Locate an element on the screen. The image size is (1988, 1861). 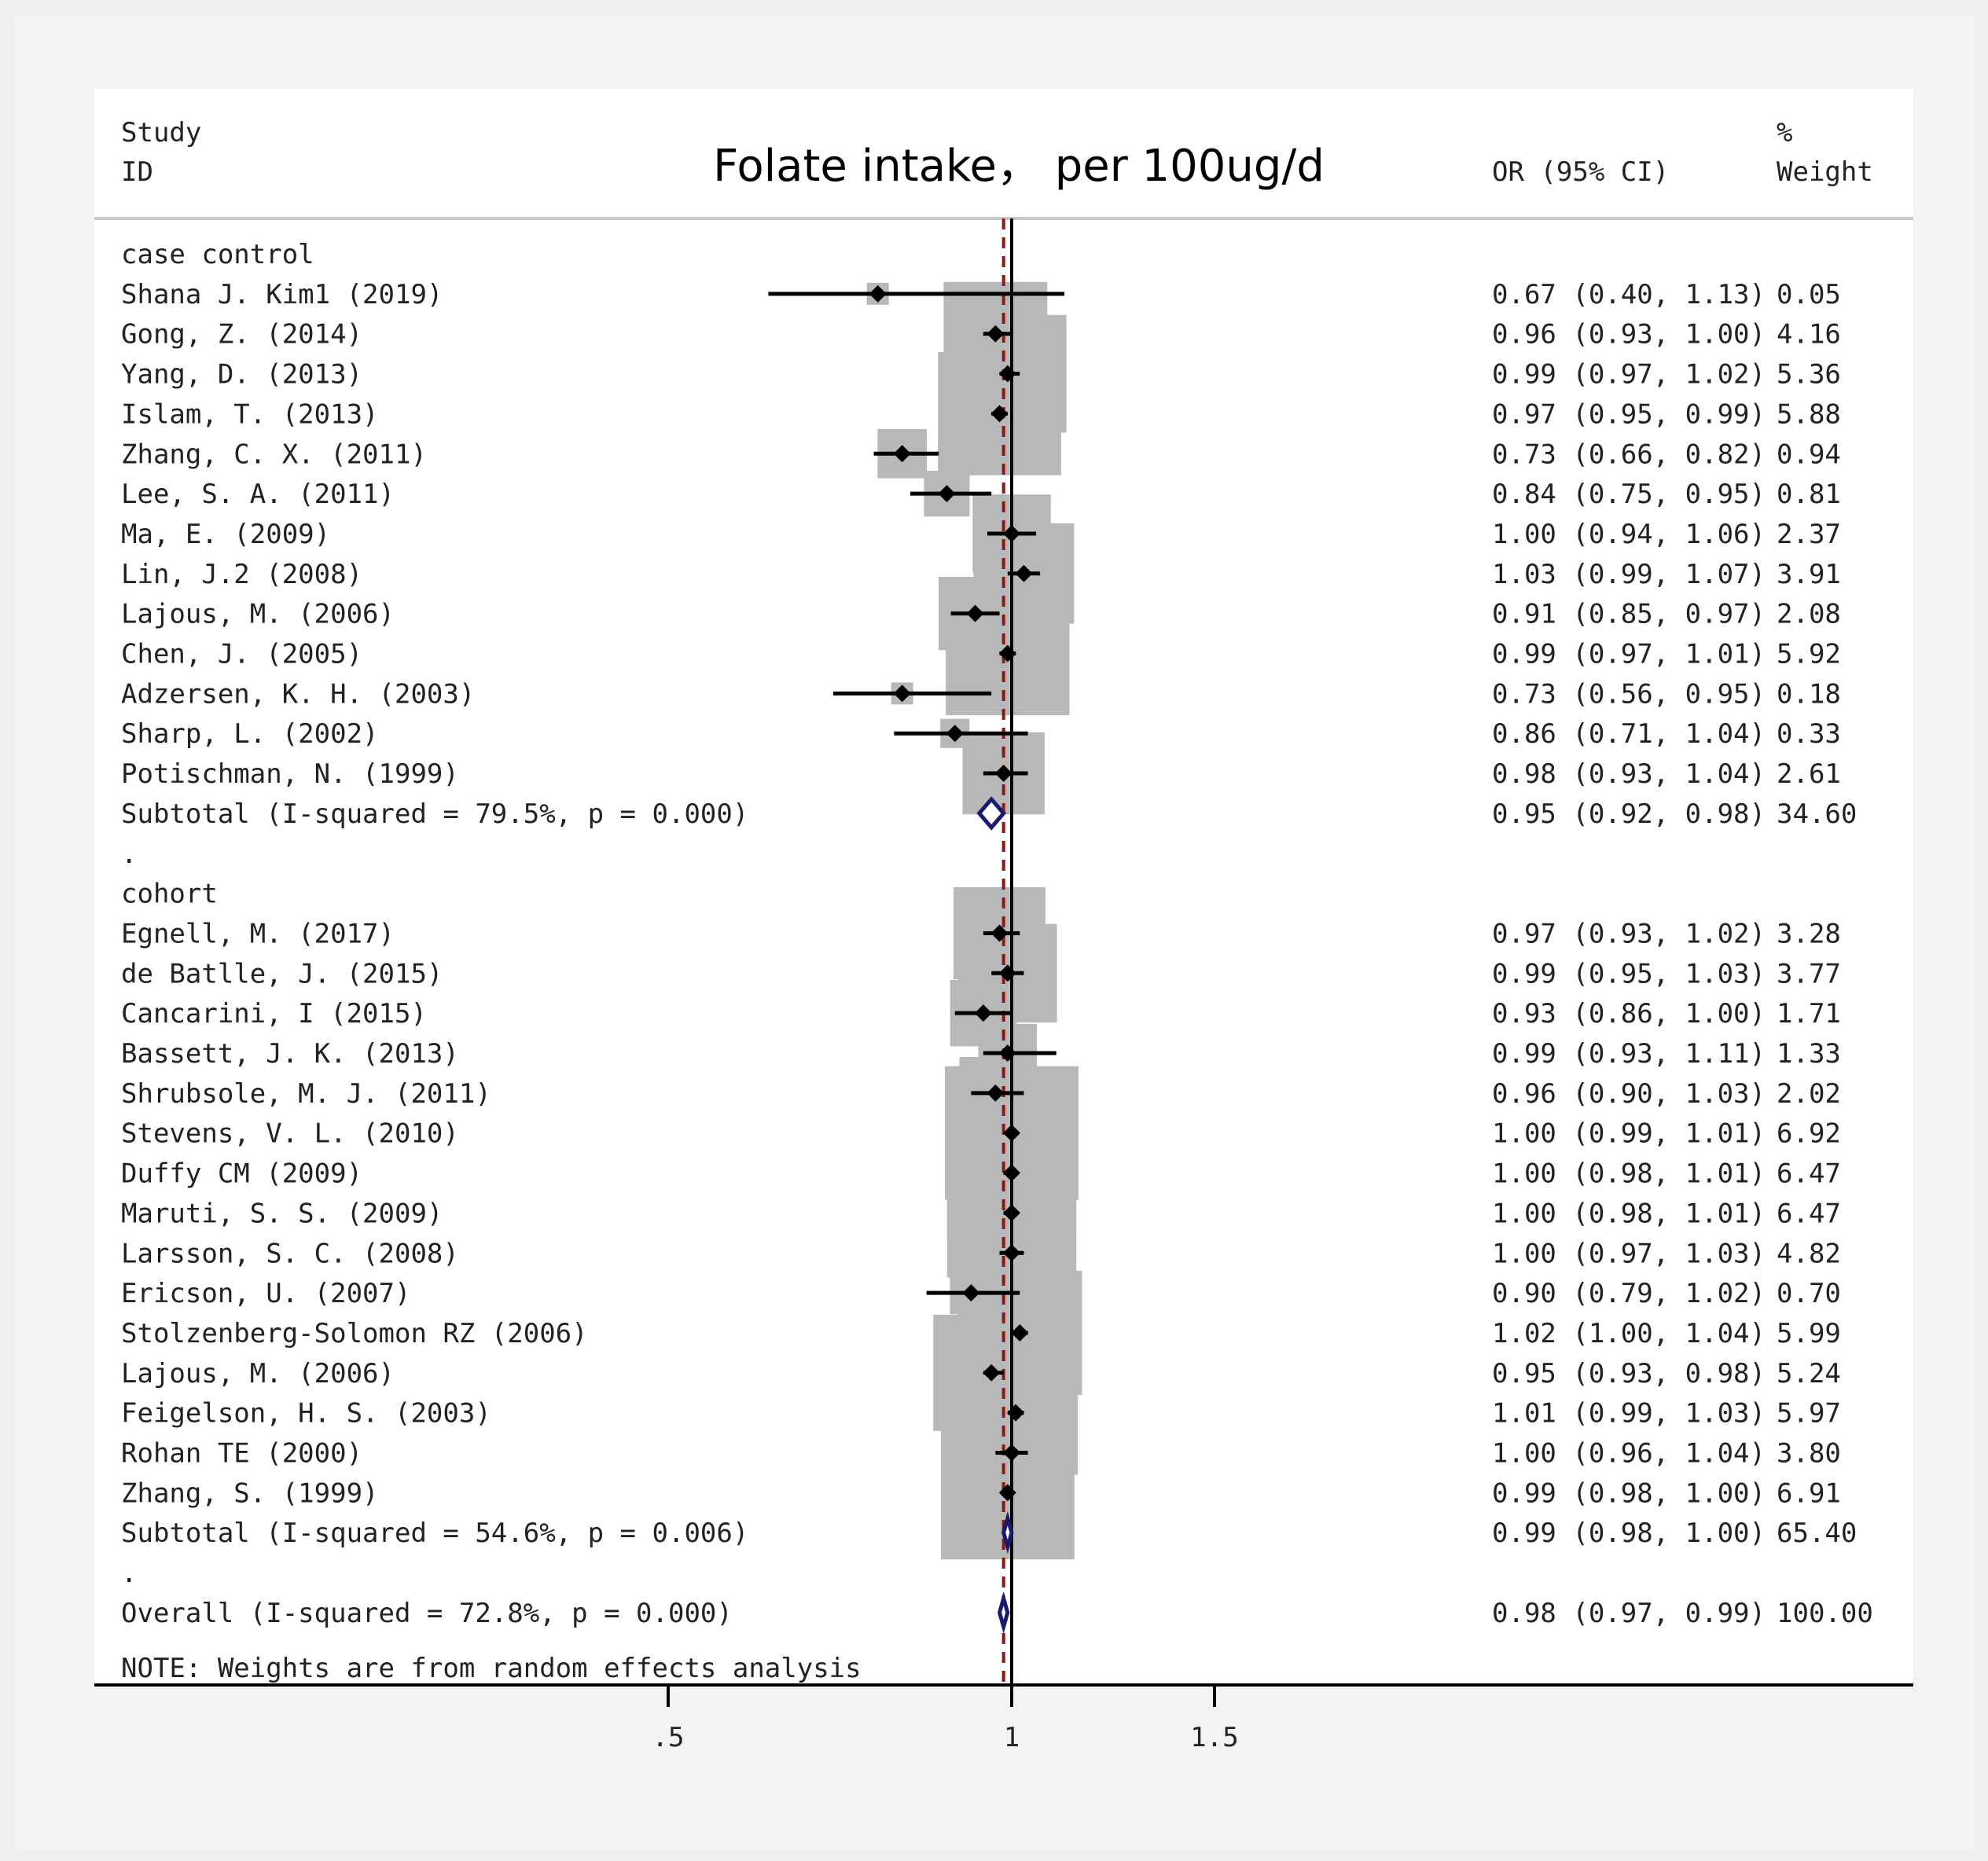
row-or-ci-3: 0.99 (0.97, 1.02) is located at coordinates (1629, 375).